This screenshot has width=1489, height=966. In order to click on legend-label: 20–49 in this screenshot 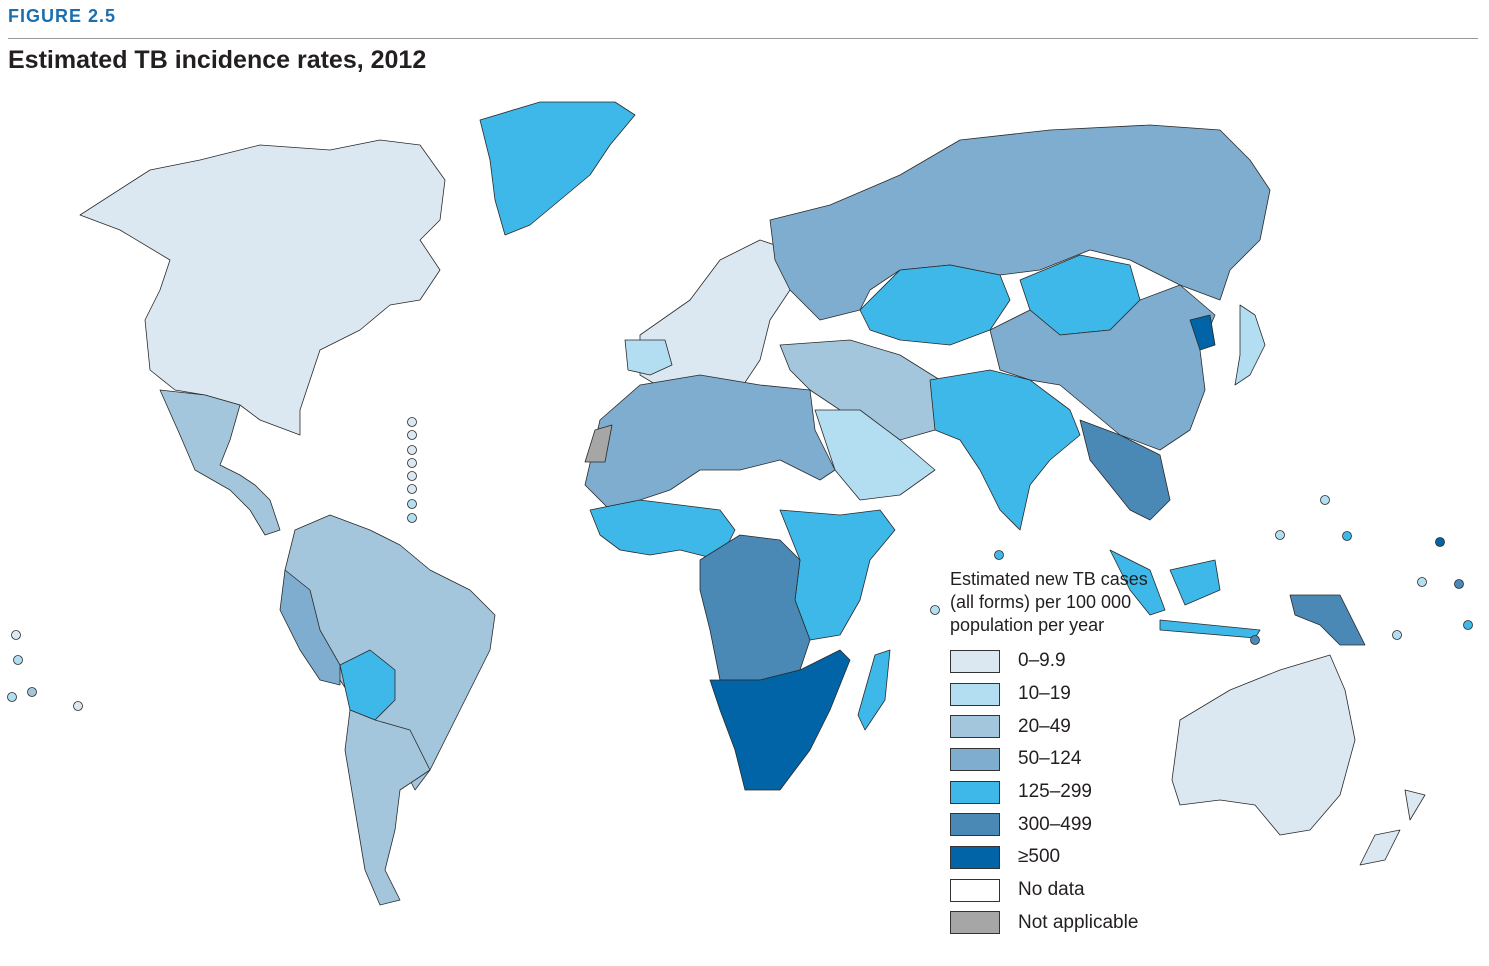, I will do `click(1044, 726)`.